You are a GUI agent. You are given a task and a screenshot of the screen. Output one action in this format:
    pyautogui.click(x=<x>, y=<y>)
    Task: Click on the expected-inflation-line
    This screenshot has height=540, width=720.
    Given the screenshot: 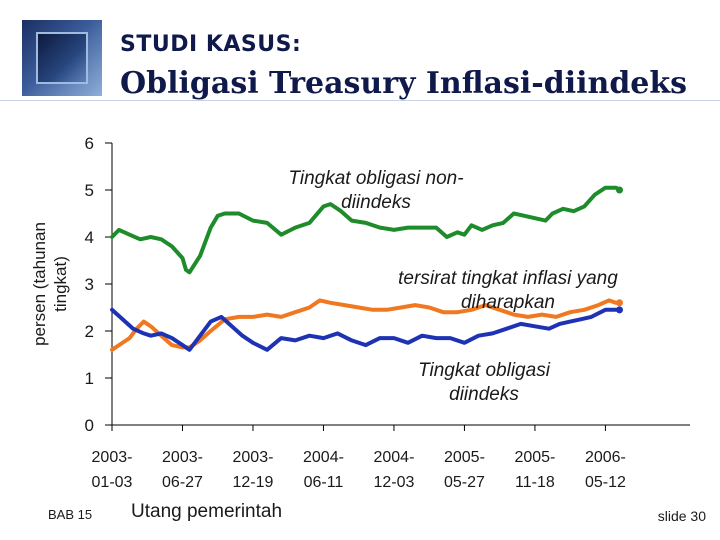 What is the action you would take?
    pyautogui.click(x=366, y=325)
    